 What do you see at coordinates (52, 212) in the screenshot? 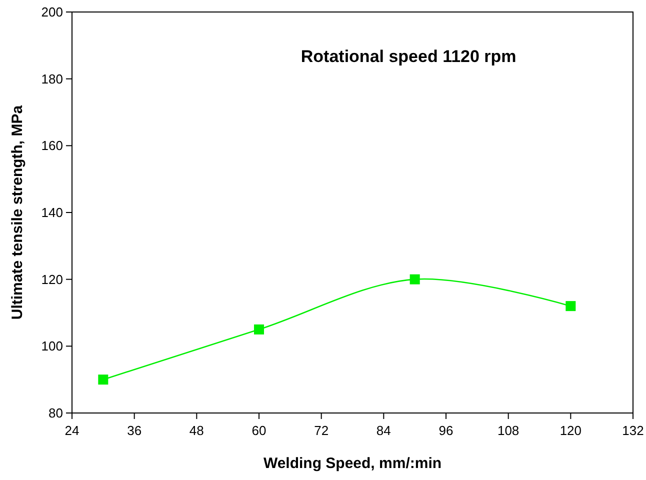
I see `y-tick-label: 140` at bounding box center [52, 212].